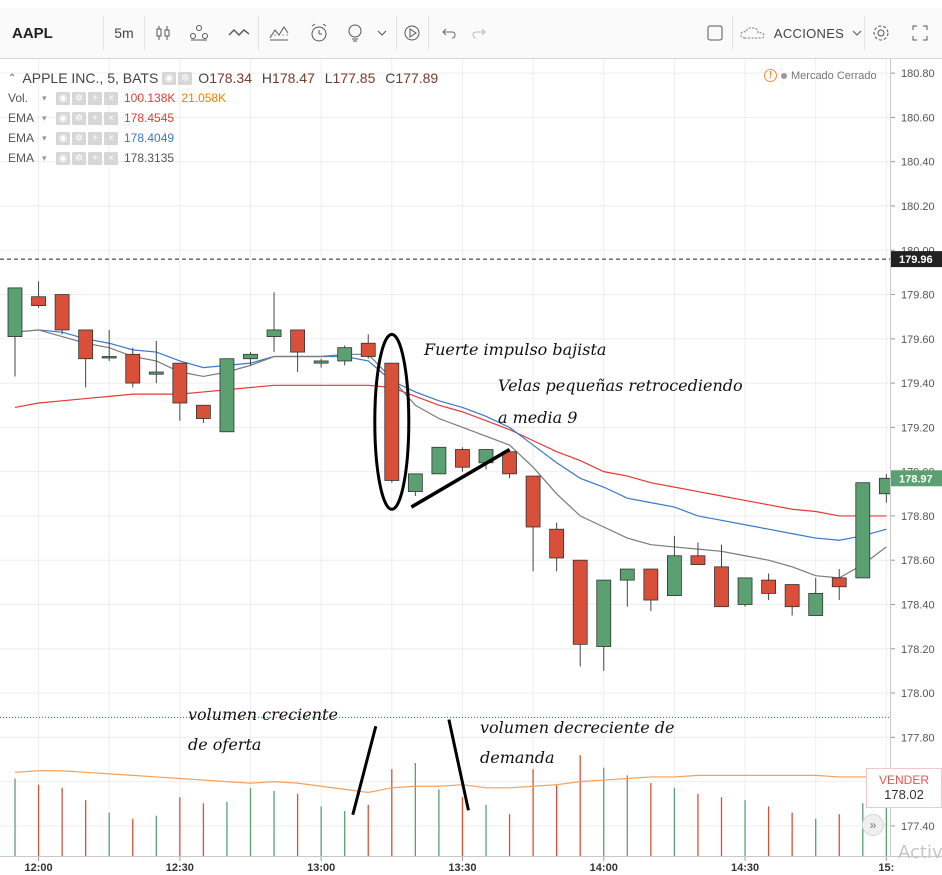 Image resolution: width=942 pixels, height=875 pixels. What do you see at coordinates (920, 33) in the screenshot?
I see `fullscreen-button` at bounding box center [920, 33].